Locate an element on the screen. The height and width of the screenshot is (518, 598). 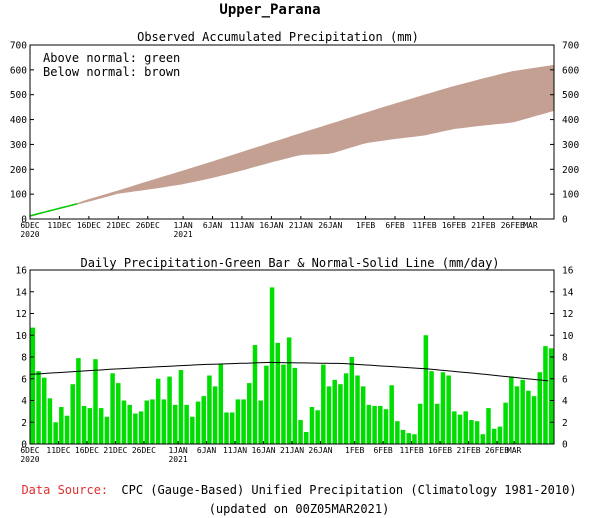
y-tick-label: 300 is located at coordinates (18, 145).